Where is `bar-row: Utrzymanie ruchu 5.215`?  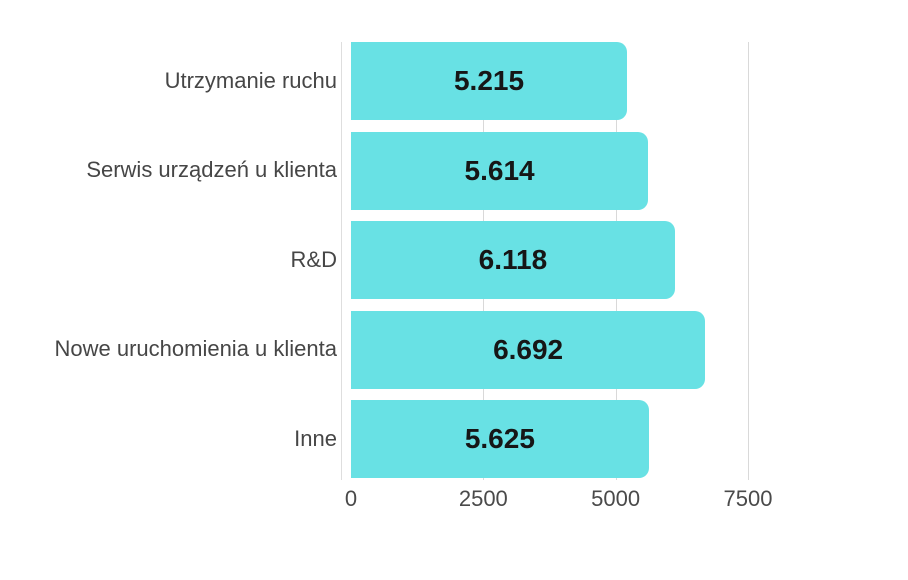 bar-row: Utrzymanie ruchu 5.215 is located at coordinates (454, 81).